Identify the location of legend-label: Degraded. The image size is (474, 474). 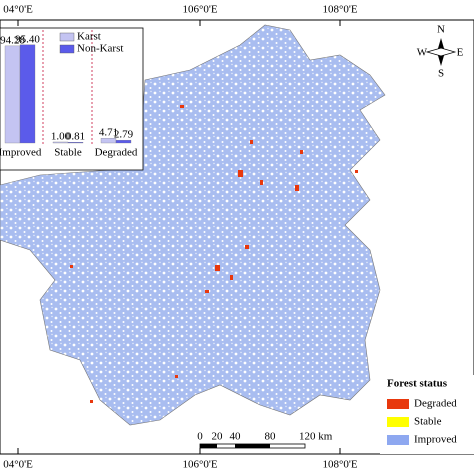
(435, 404).